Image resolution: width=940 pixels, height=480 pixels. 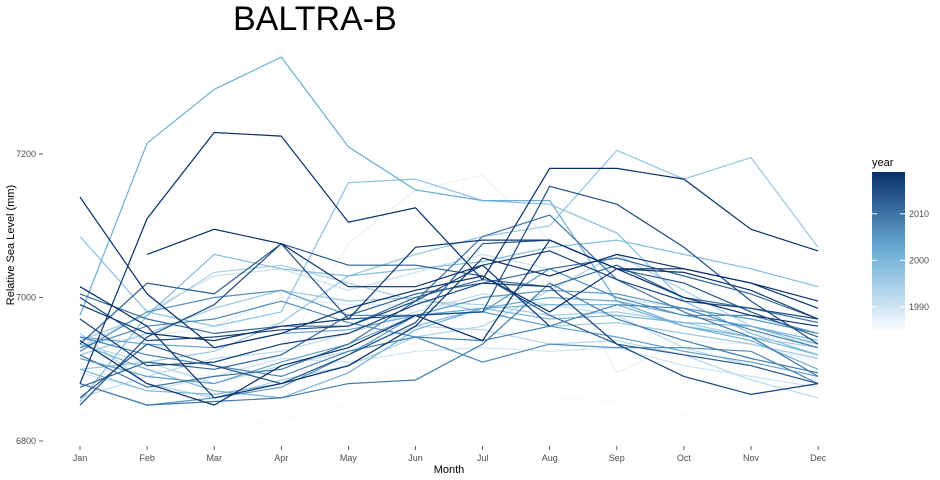 I want to click on x-axis-title: Month, so click(x=449, y=470).